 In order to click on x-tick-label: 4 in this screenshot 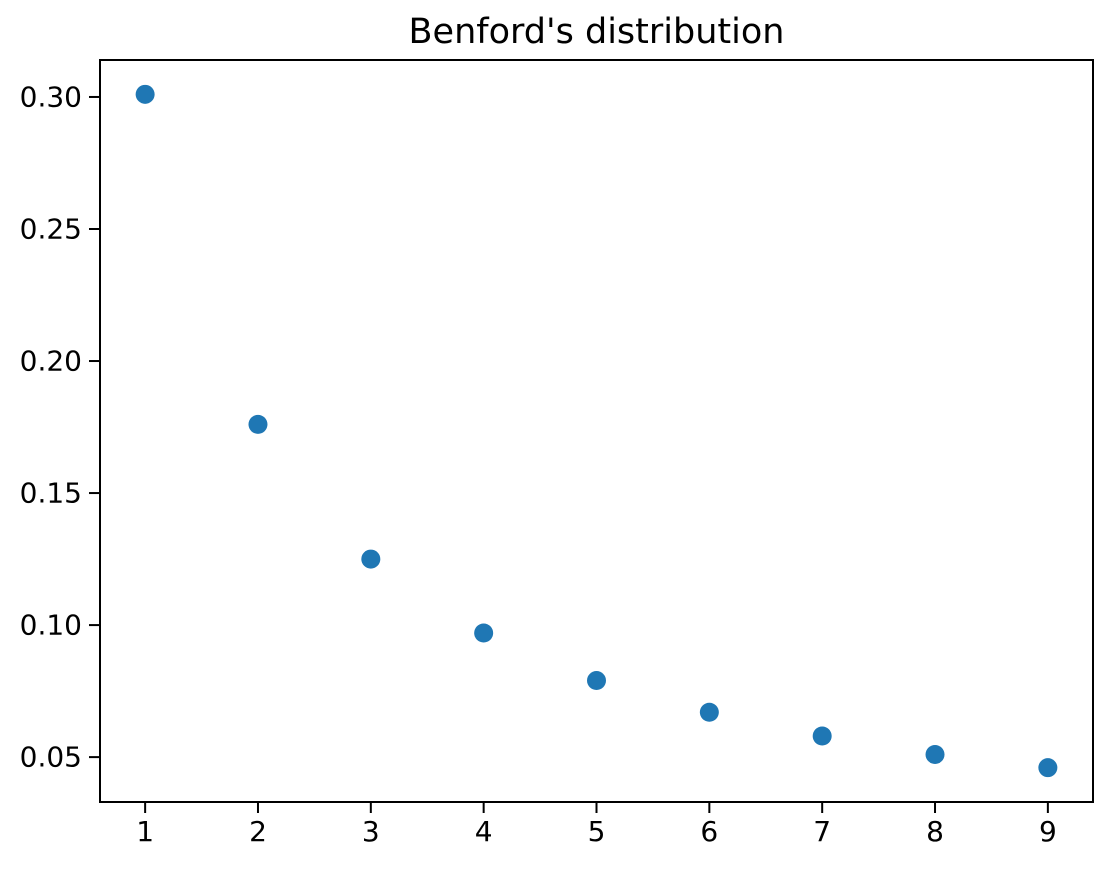, I will do `click(484, 831)`.